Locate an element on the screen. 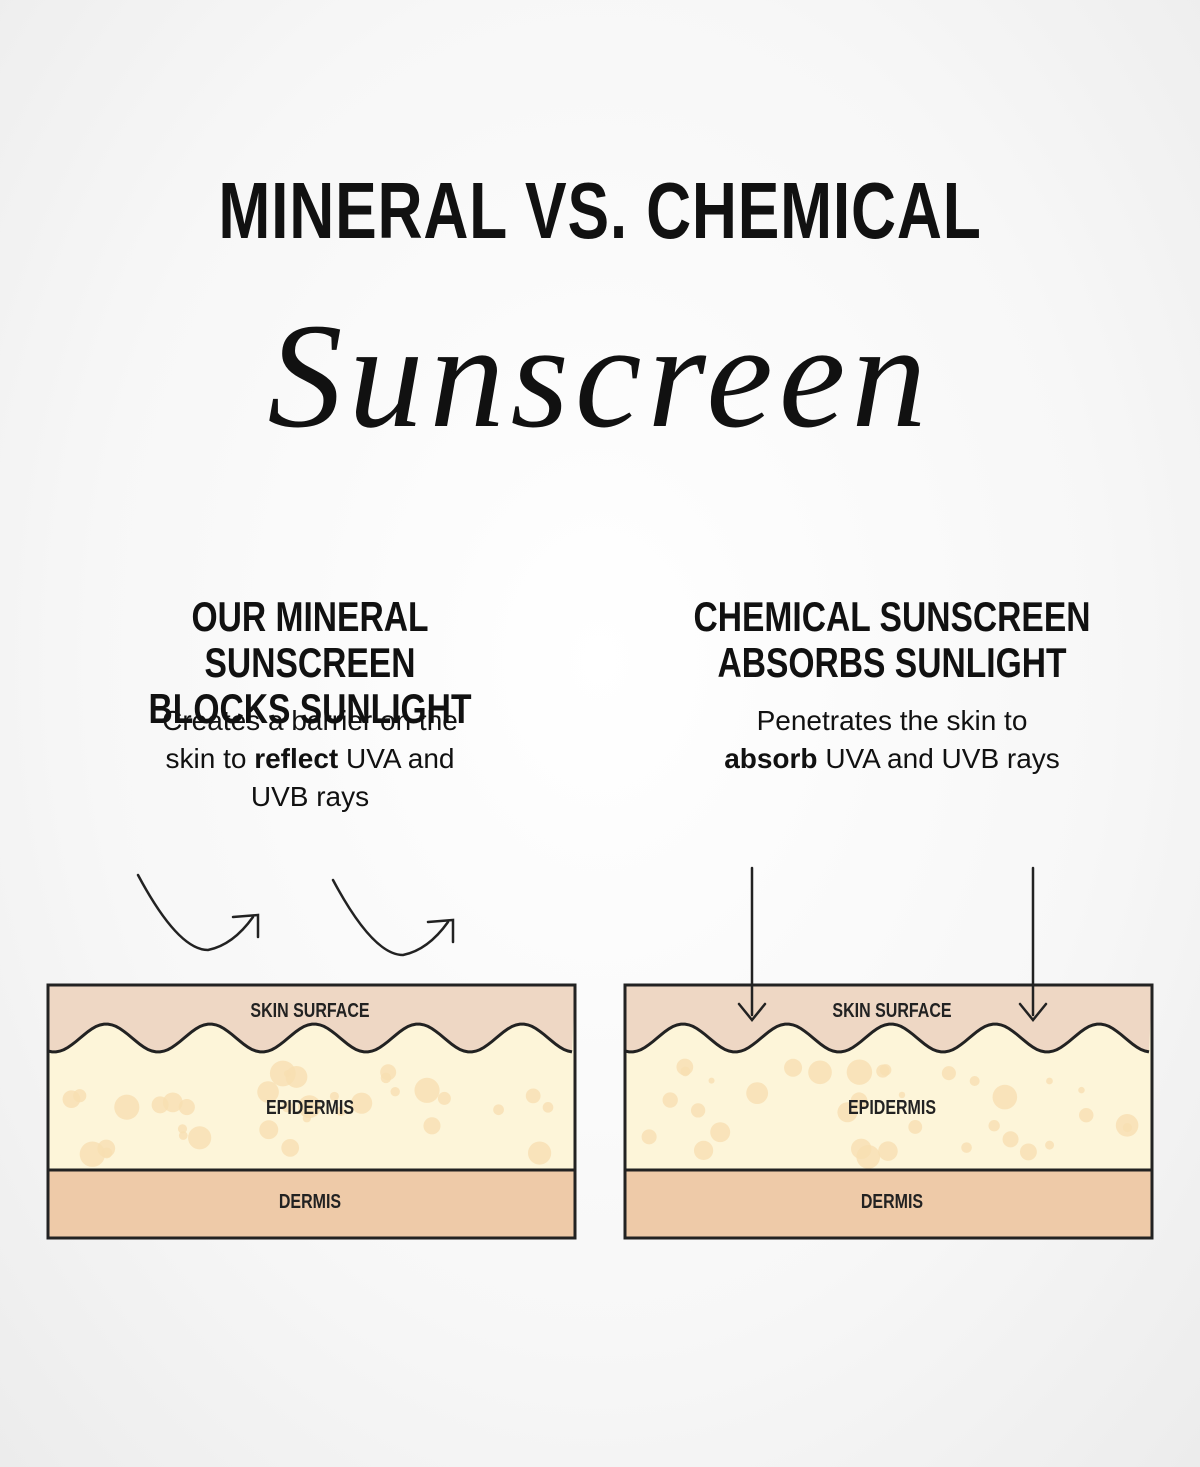 This screenshot has width=1200, height=1467. panel-heading: OUR MINERAL SUNSCREEN BLOCKS SUNLIGHT is located at coordinates (310, 663).